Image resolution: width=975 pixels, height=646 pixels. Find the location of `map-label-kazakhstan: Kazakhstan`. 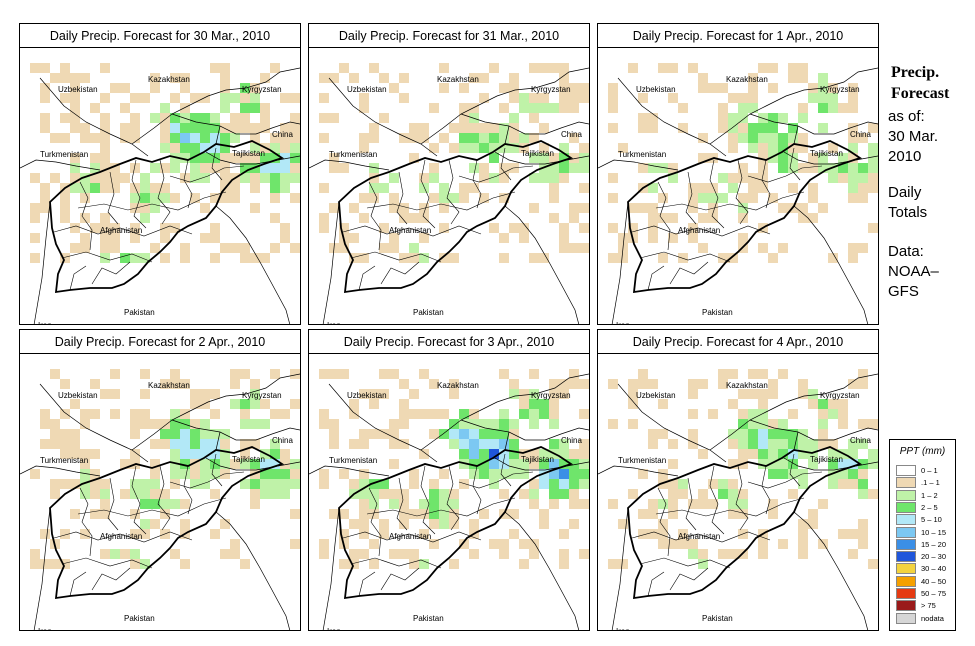

map-label-kazakhstan: Kazakhstan is located at coordinates (747, 385).